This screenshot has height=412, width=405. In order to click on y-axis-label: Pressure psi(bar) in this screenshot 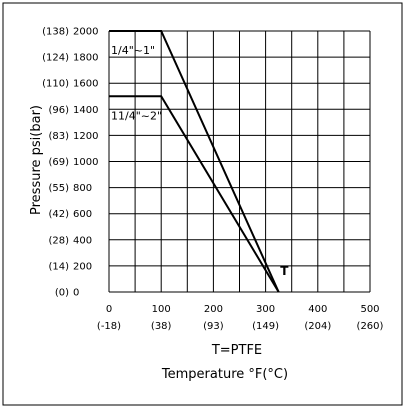, I will do `click(36, 160)`.